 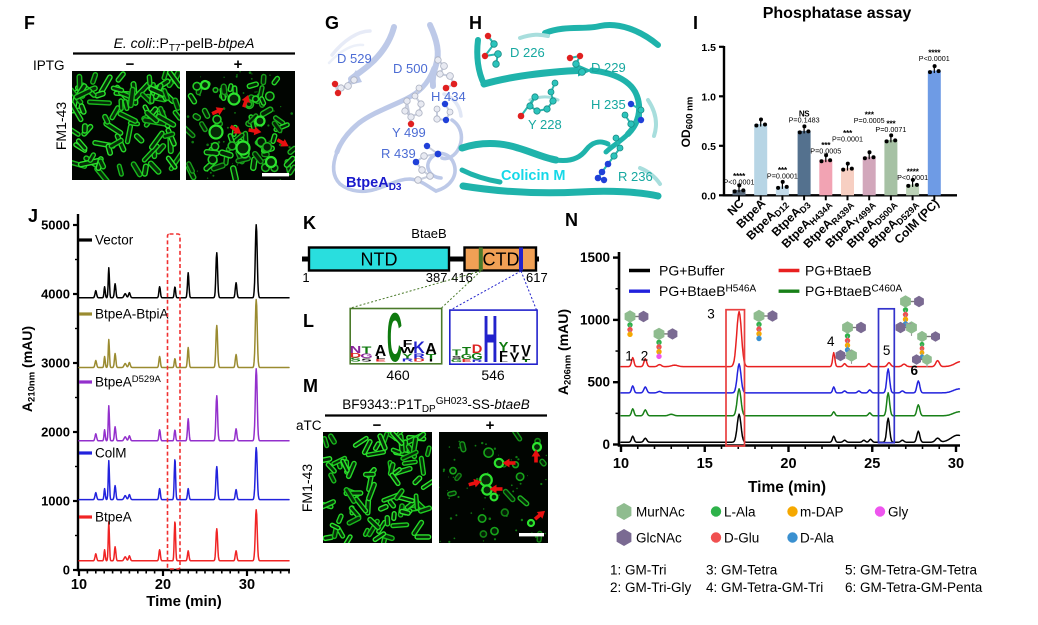 I want to click on svg-text: m-DAP, so click(x=822, y=512).